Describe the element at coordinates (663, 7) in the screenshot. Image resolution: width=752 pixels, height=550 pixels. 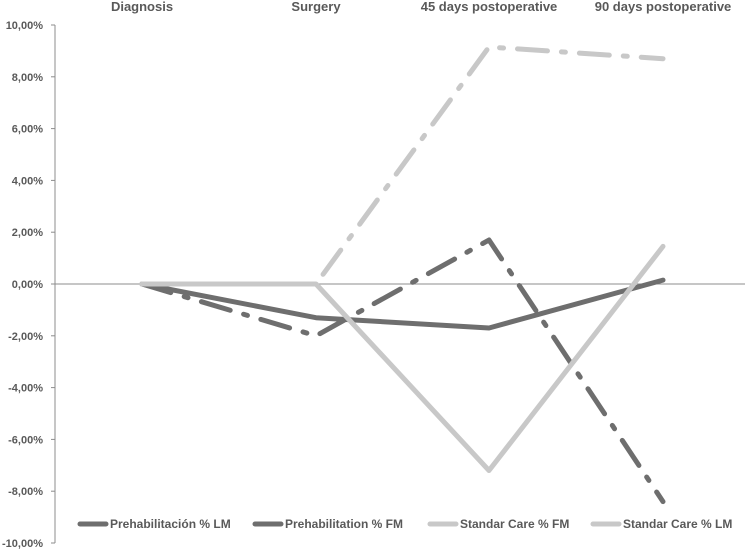
I see `category-label: 90 days postoperative` at that location.